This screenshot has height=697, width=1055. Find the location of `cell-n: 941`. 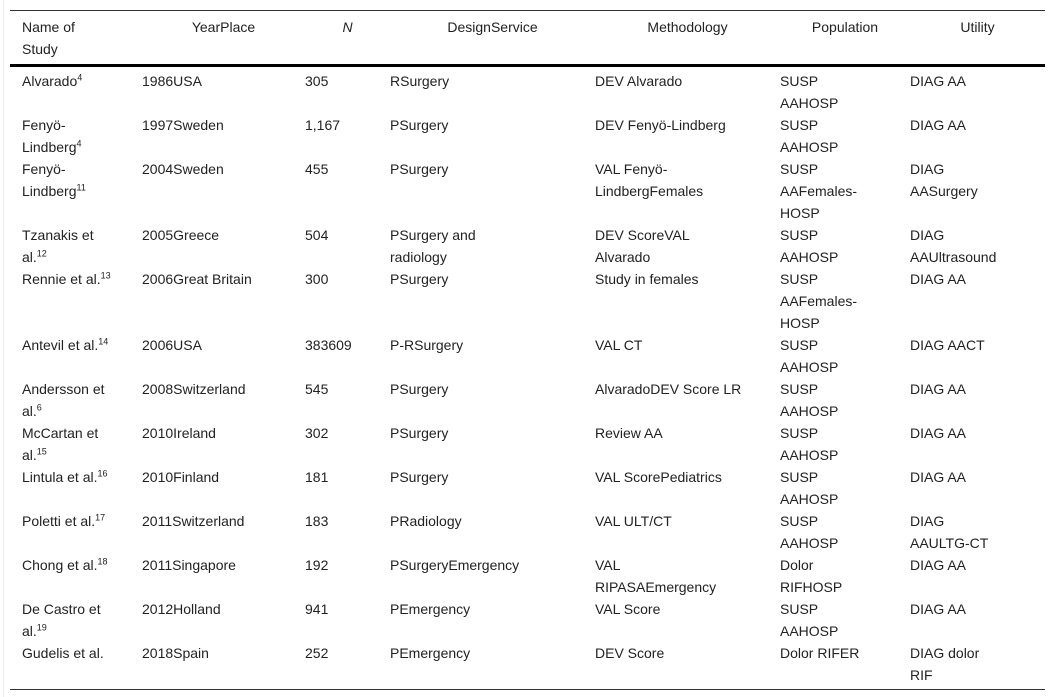

cell-n: 941 is located at coordinates (317, 609).